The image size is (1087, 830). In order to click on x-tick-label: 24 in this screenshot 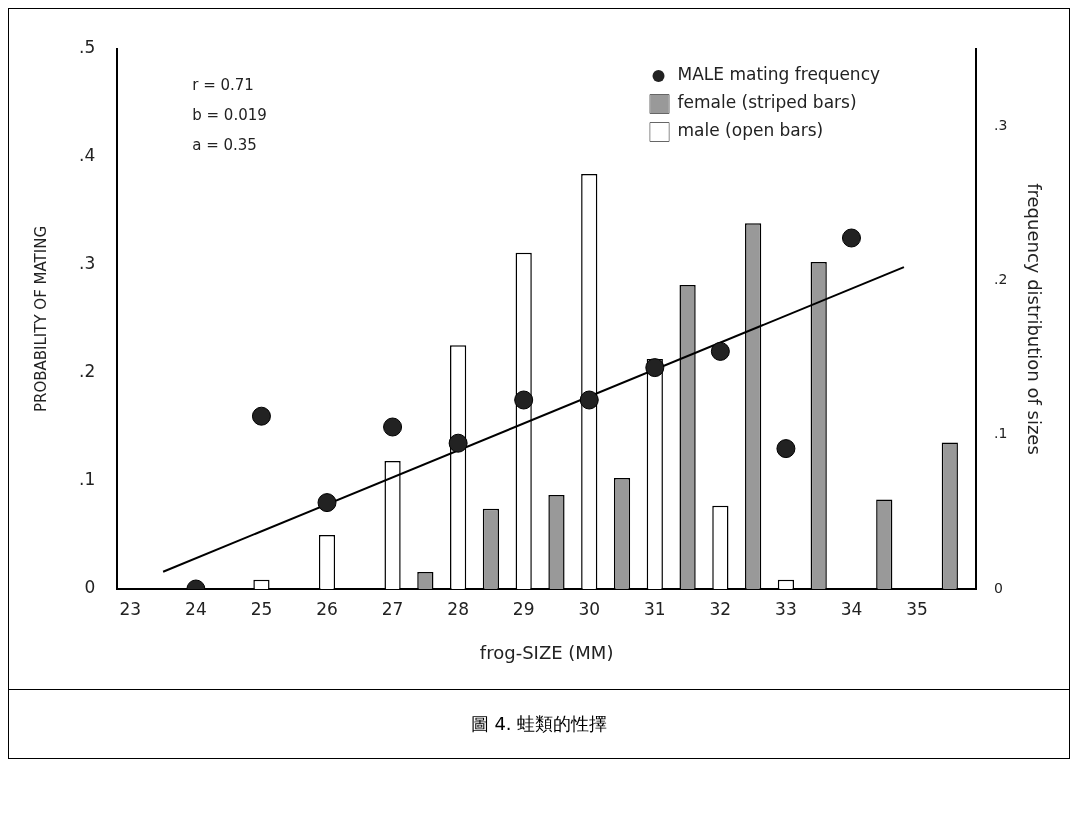, I will do `click(196, 608)`.